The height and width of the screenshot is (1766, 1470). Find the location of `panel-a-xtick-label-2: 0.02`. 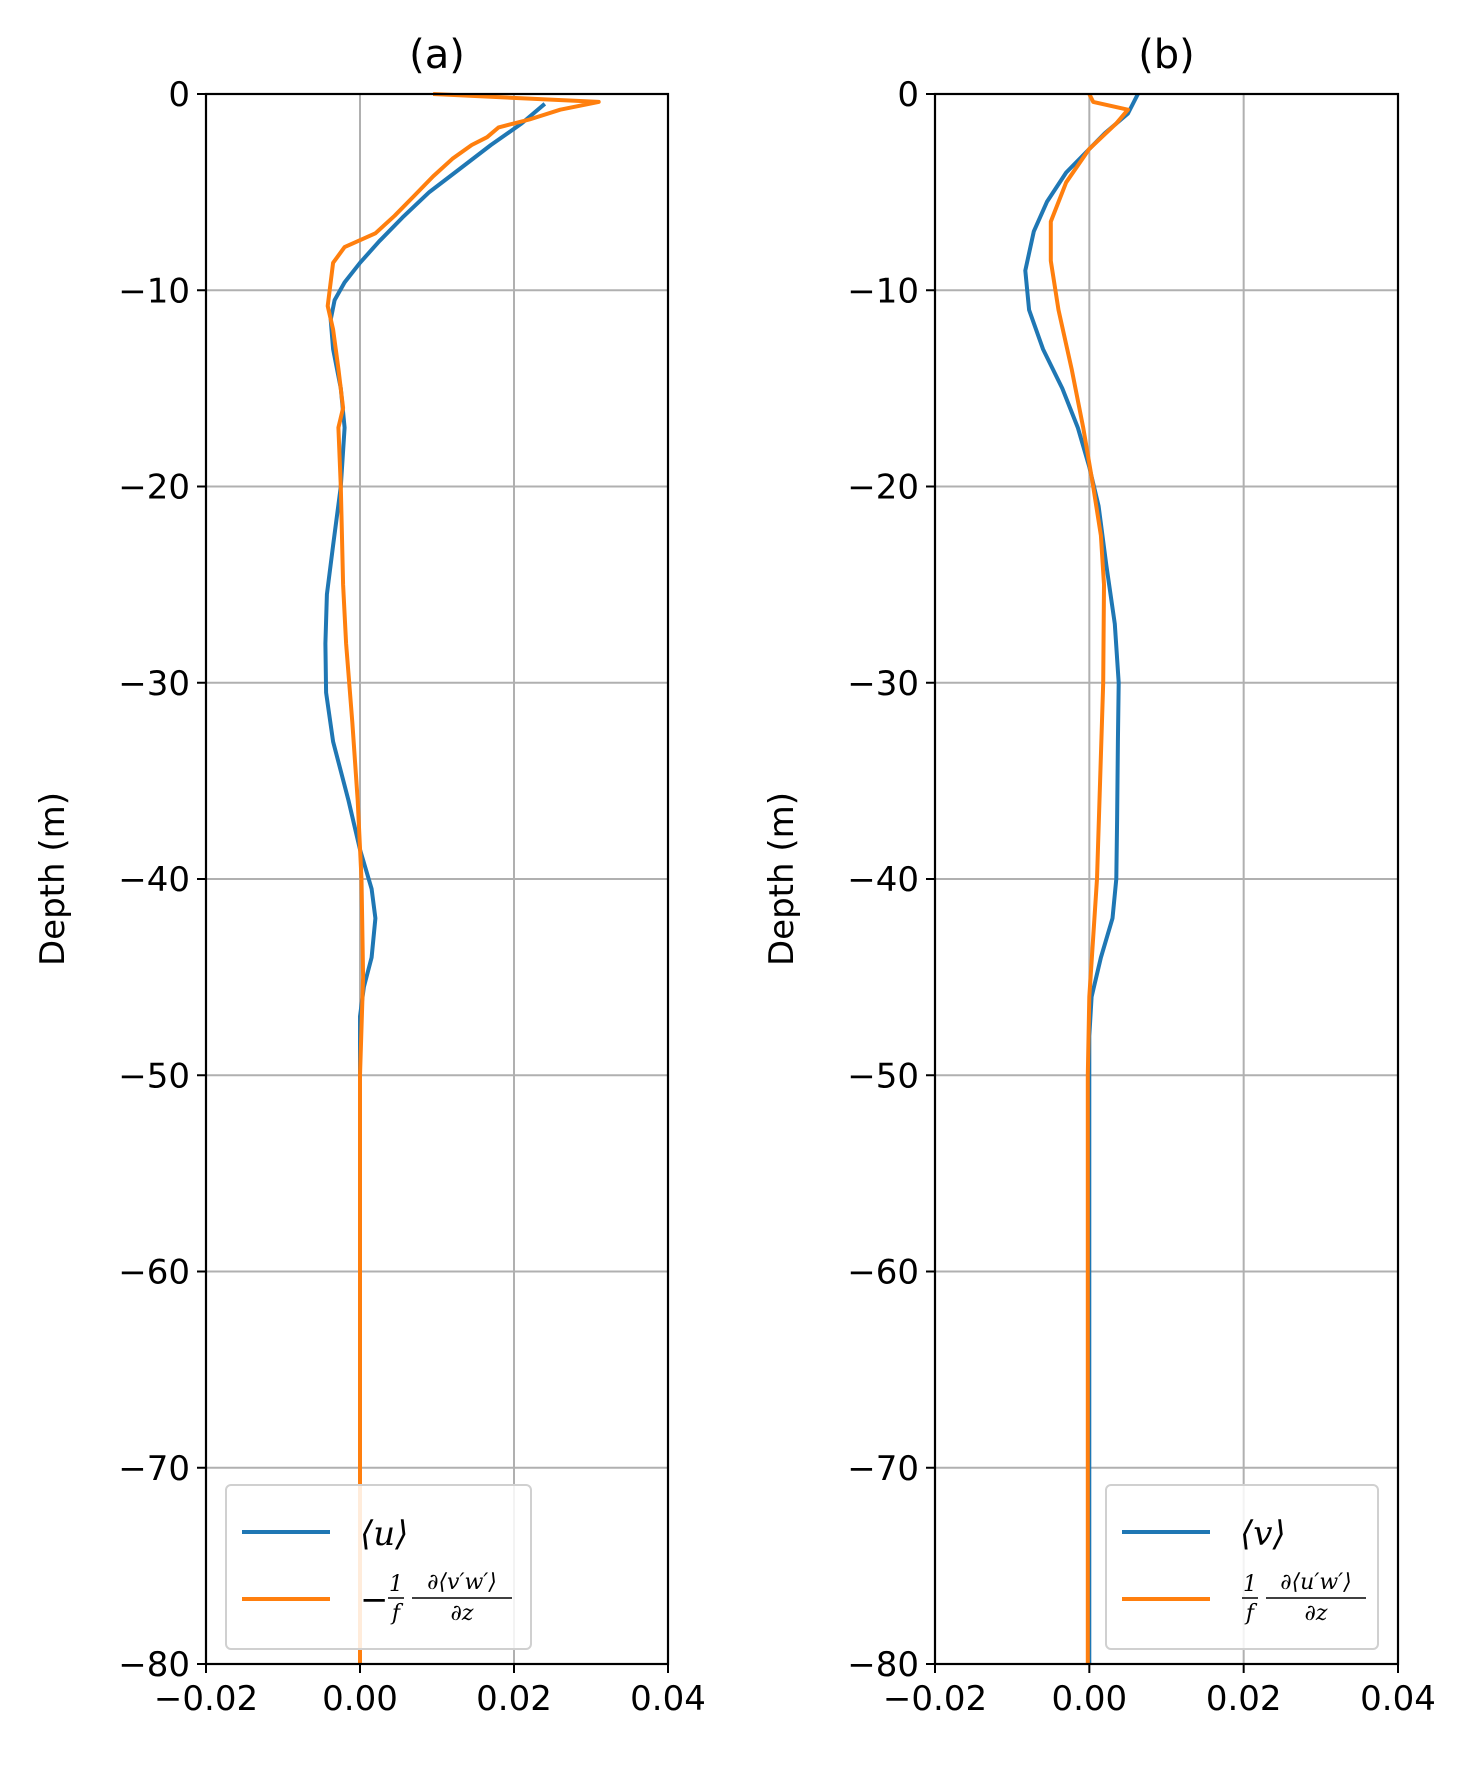

panel-a-xtick-label-2: 0.02 is located at coordinates (514, 1699).